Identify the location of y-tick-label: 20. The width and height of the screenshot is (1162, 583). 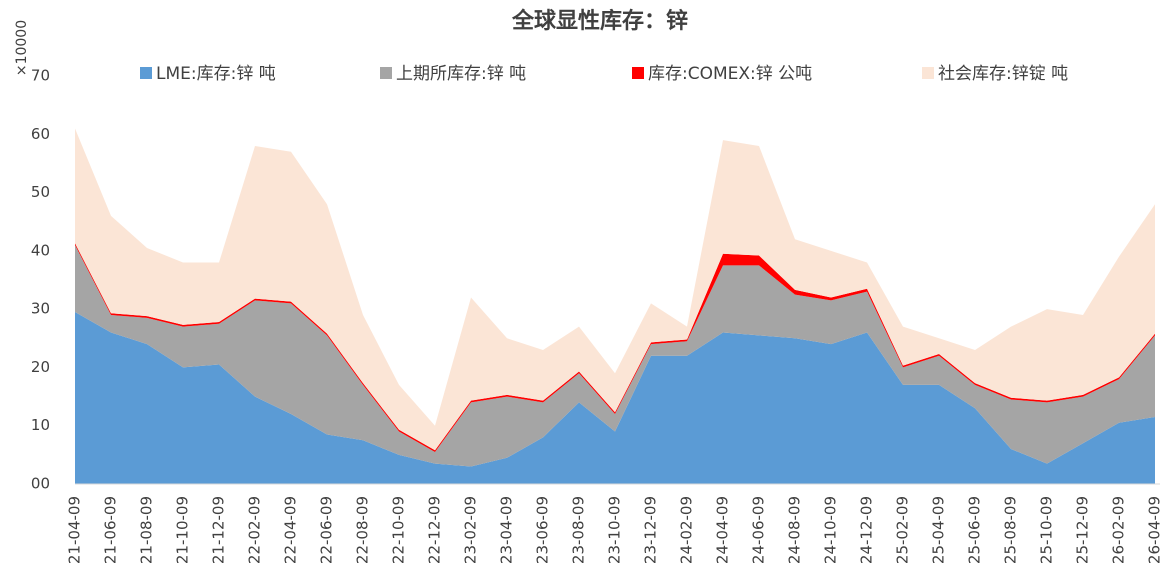
(40, 367).